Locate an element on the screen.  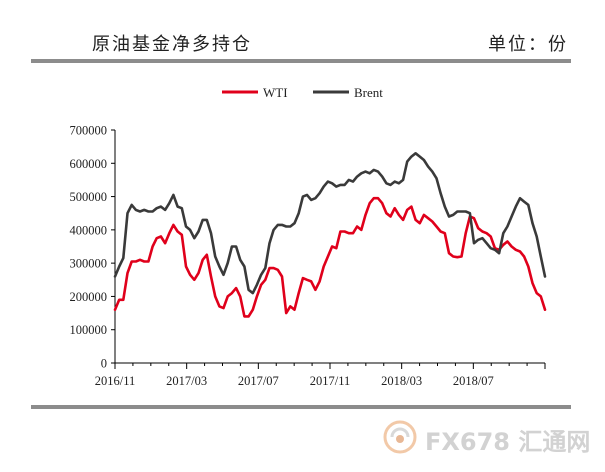
y-tick-label: 300000 is located at coordinates (89, 264).